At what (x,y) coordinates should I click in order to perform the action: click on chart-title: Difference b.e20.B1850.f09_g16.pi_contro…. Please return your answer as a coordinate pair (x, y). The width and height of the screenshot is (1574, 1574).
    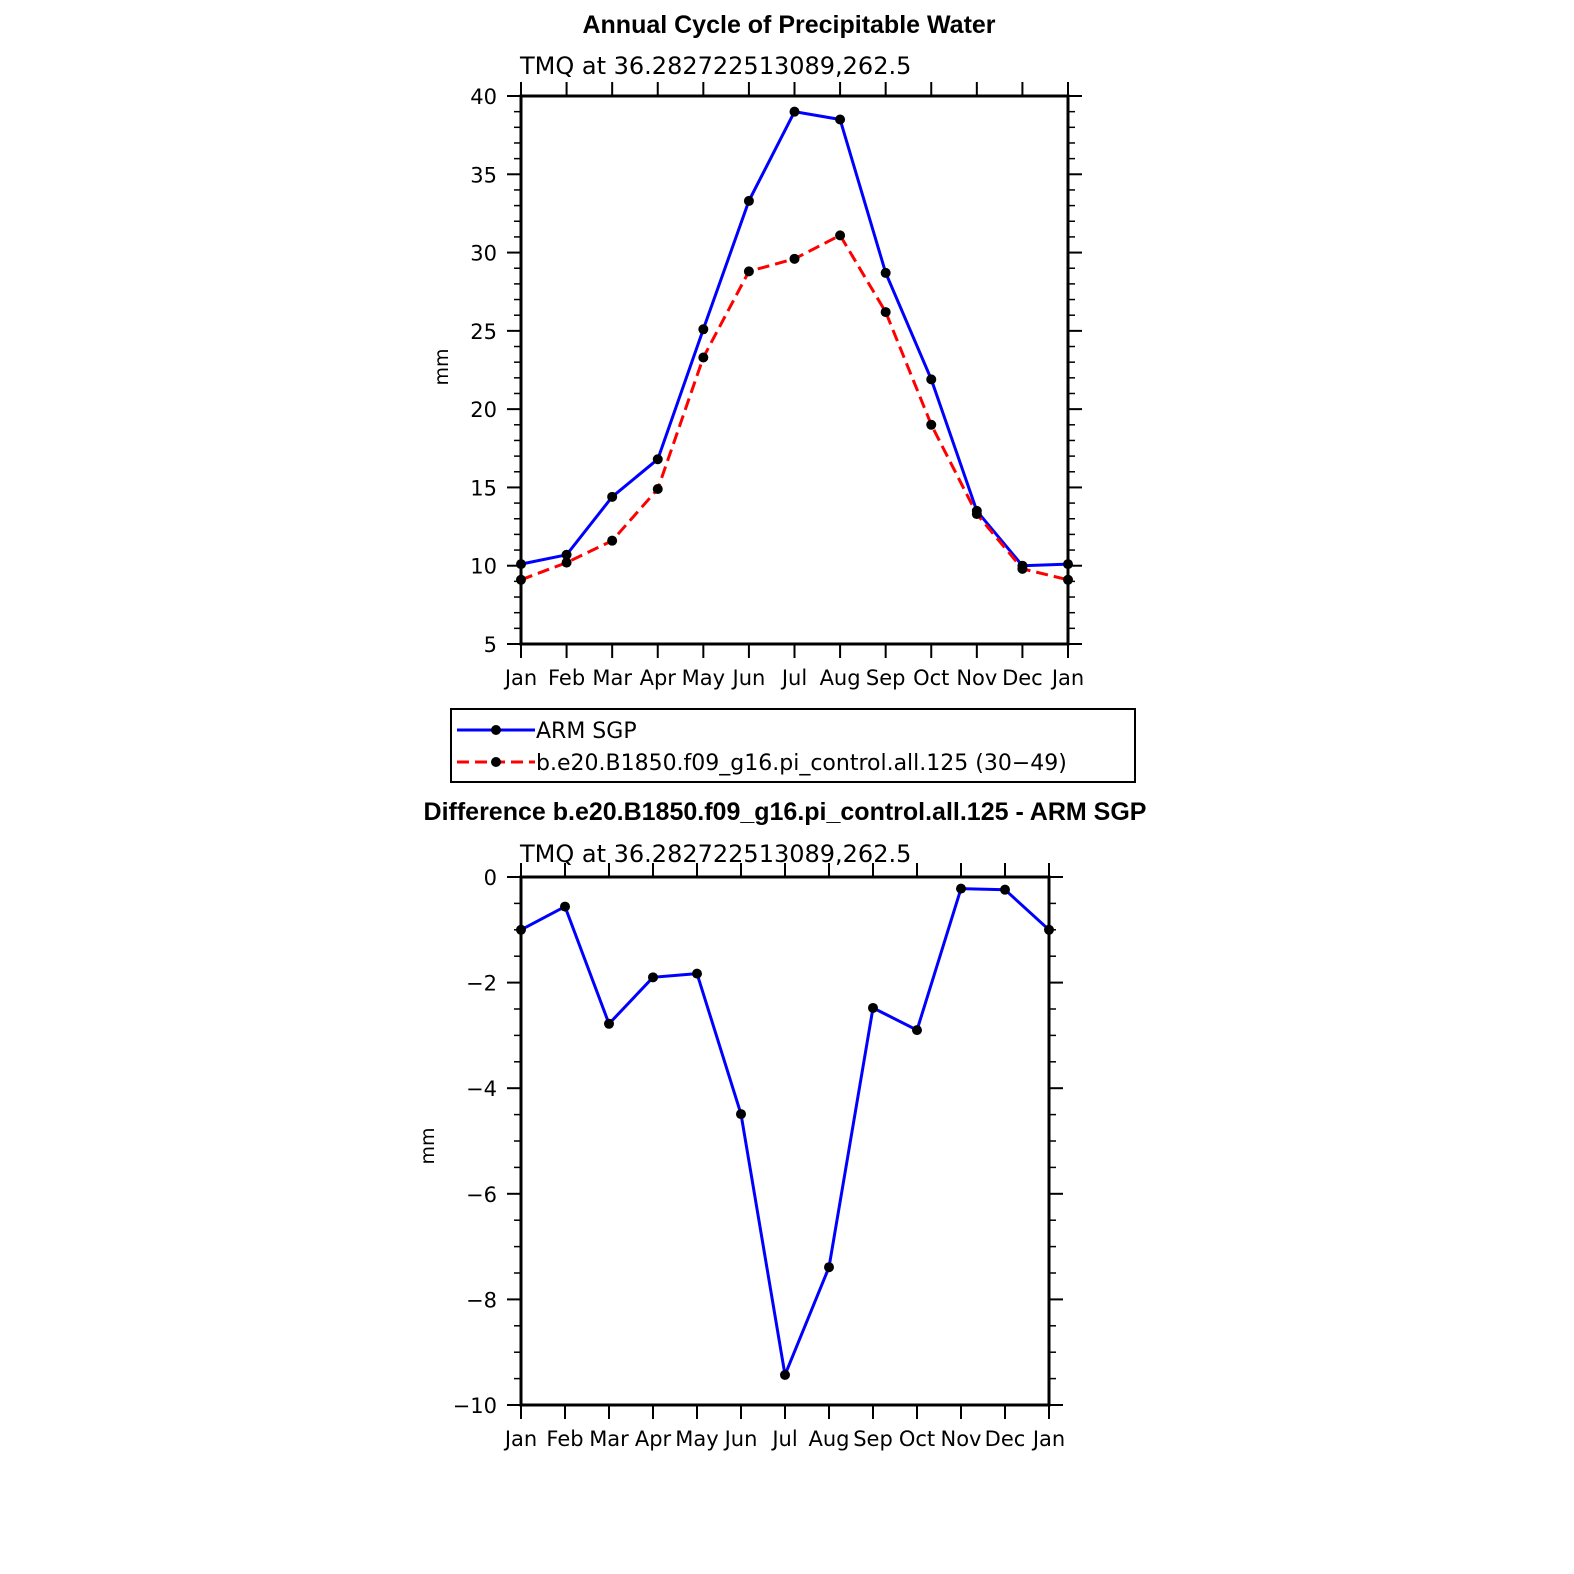
    Looking at the image, I should click on (785, 812).